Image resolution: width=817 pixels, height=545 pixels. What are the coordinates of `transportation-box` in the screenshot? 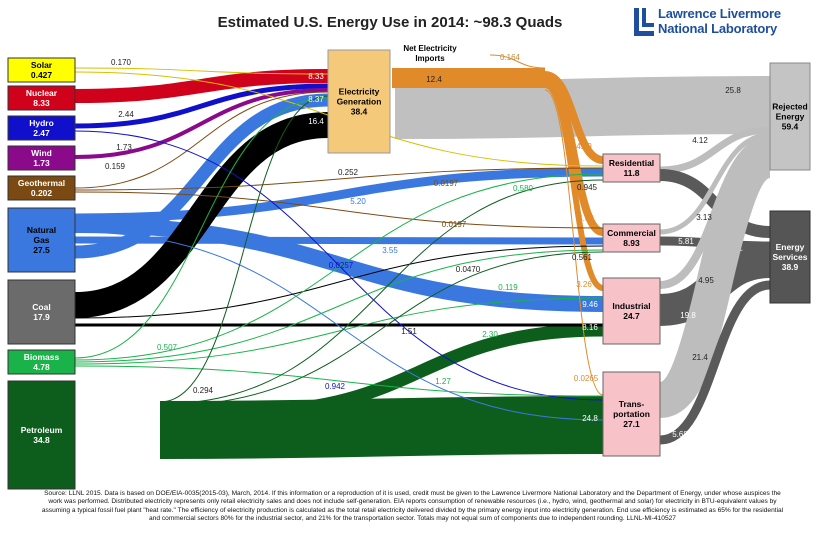 It's located at (631, 414).